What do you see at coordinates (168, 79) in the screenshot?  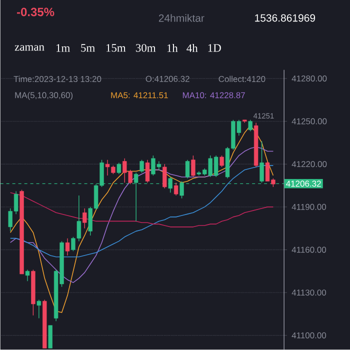 I see `annotation: O:41206.32` at bounding box center [168, 79].